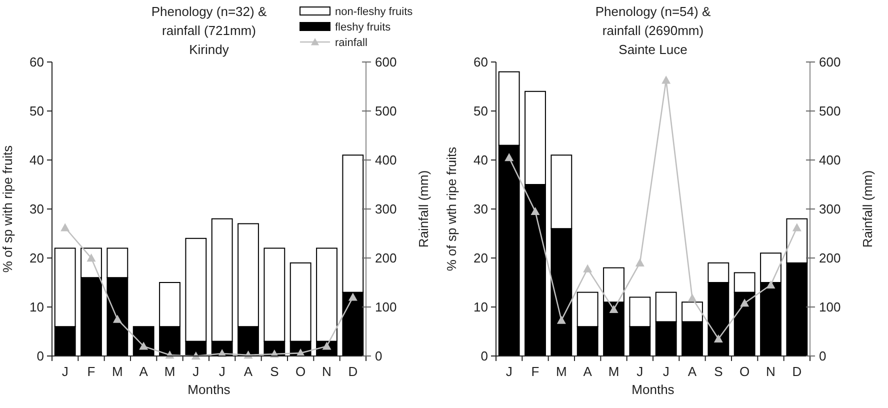  Describe the element at coordinates (7, 208) in the screenshot. I see `y-axis-title: % of sp with ripe fruits` at that location.